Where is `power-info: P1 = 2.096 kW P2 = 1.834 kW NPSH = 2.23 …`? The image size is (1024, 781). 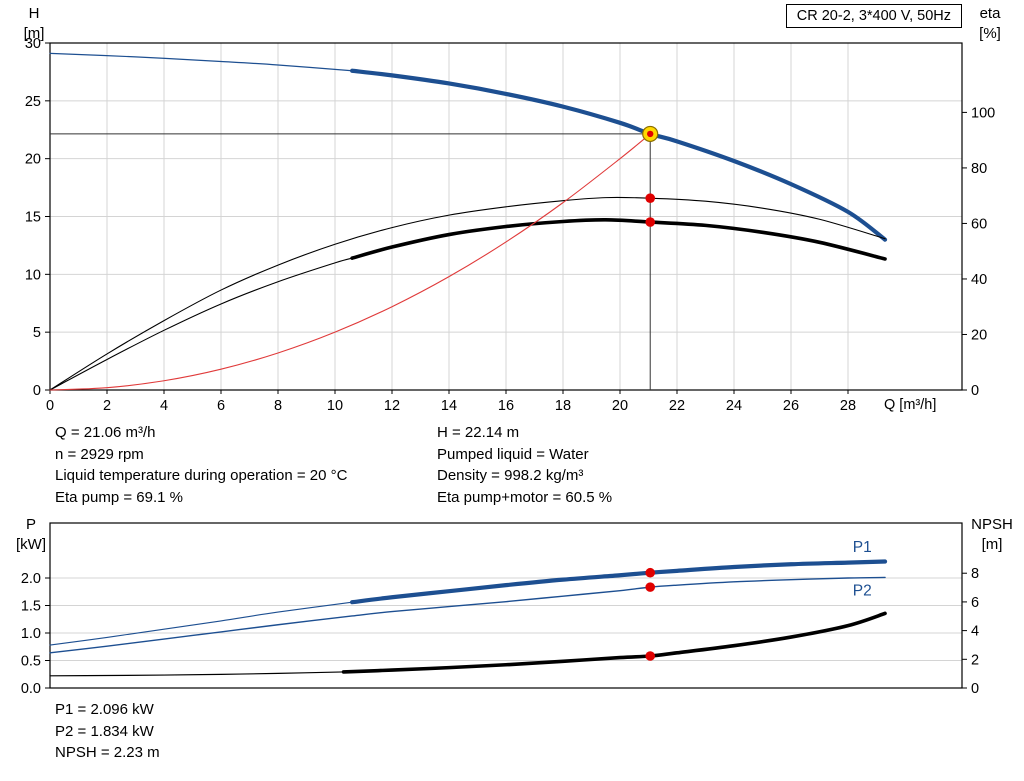
power-info: P1 = 2.096 kW P2 = 1.834 kW NPSH = 2.23 … is located at coordinates (107, 731).